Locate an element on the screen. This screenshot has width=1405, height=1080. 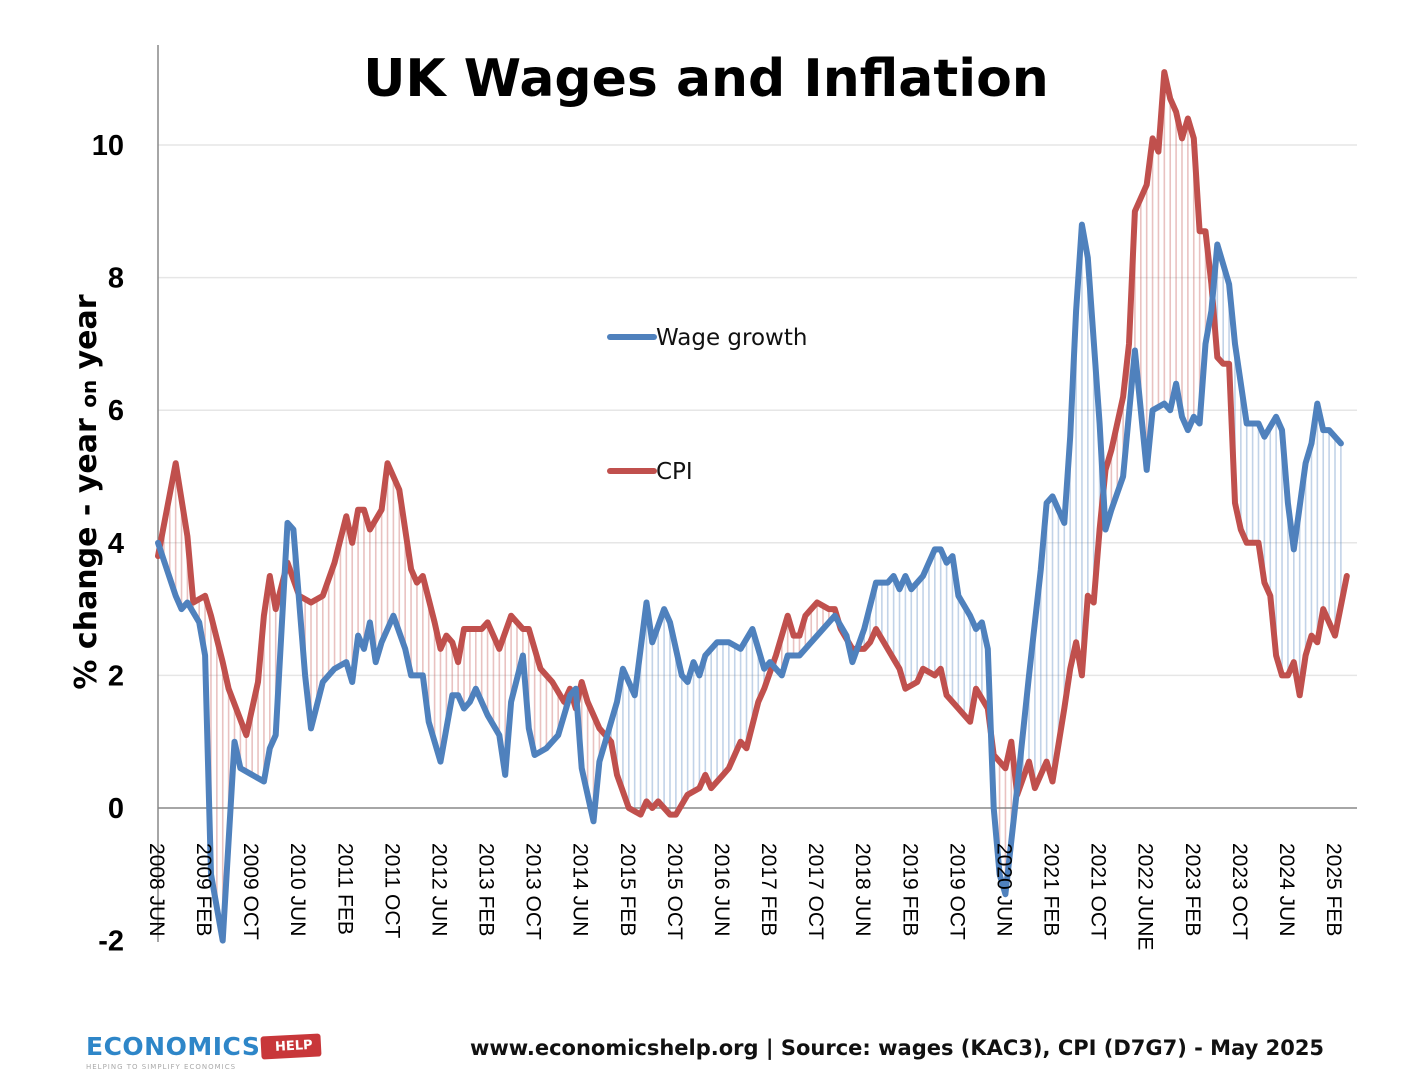
x-tick-label: 2015 OCT is located at coordinates (674, 891).